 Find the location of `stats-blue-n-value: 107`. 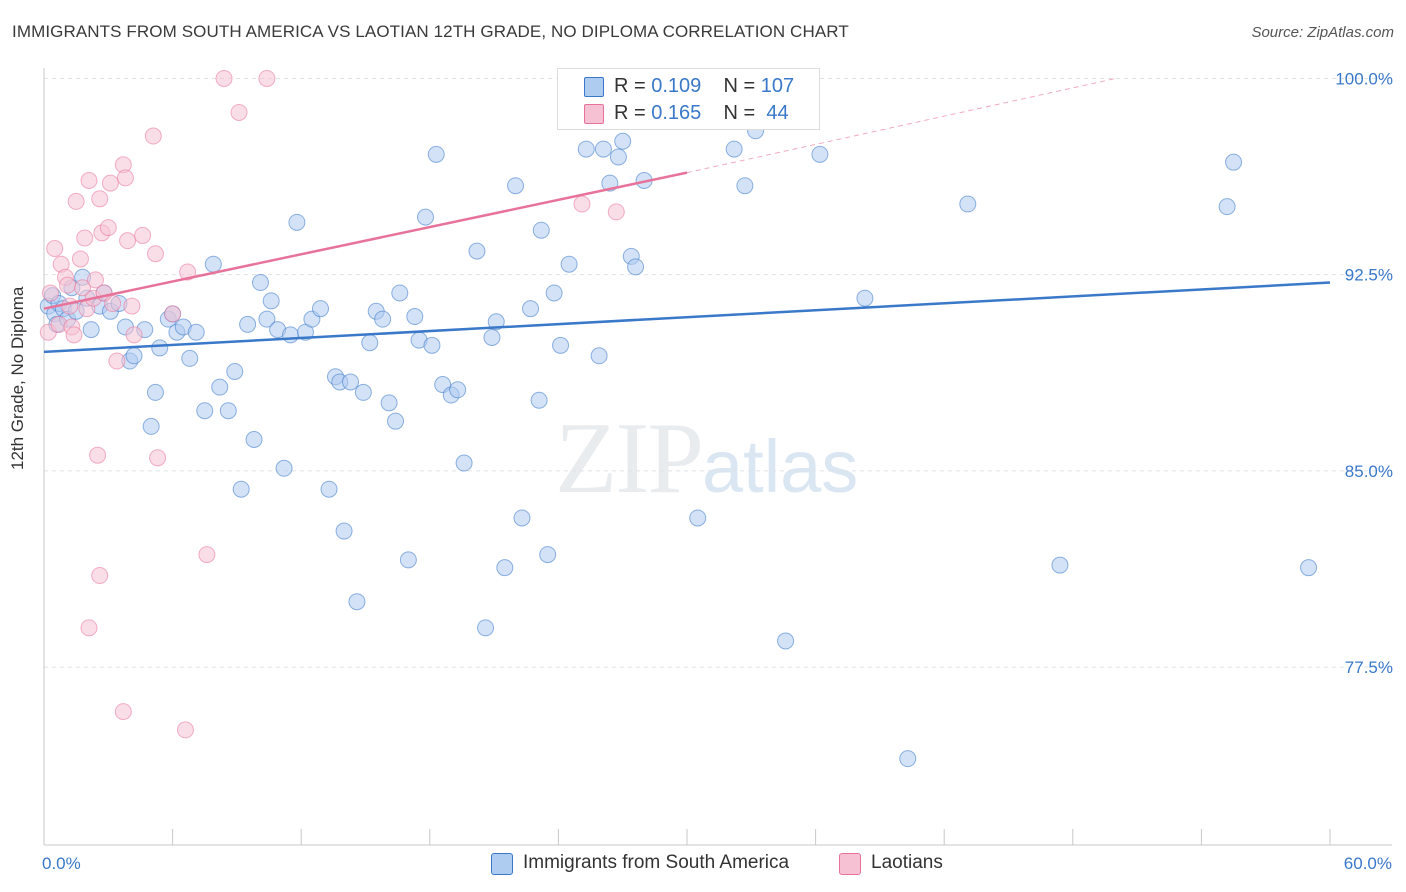

stats-blue-n-value: 107 is located at coordinates (777, 86).